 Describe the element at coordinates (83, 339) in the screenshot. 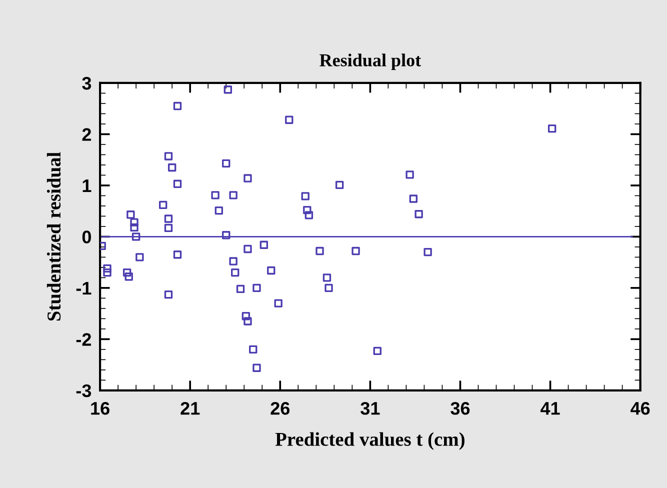

I see `y-tick-label: -2` at that location.